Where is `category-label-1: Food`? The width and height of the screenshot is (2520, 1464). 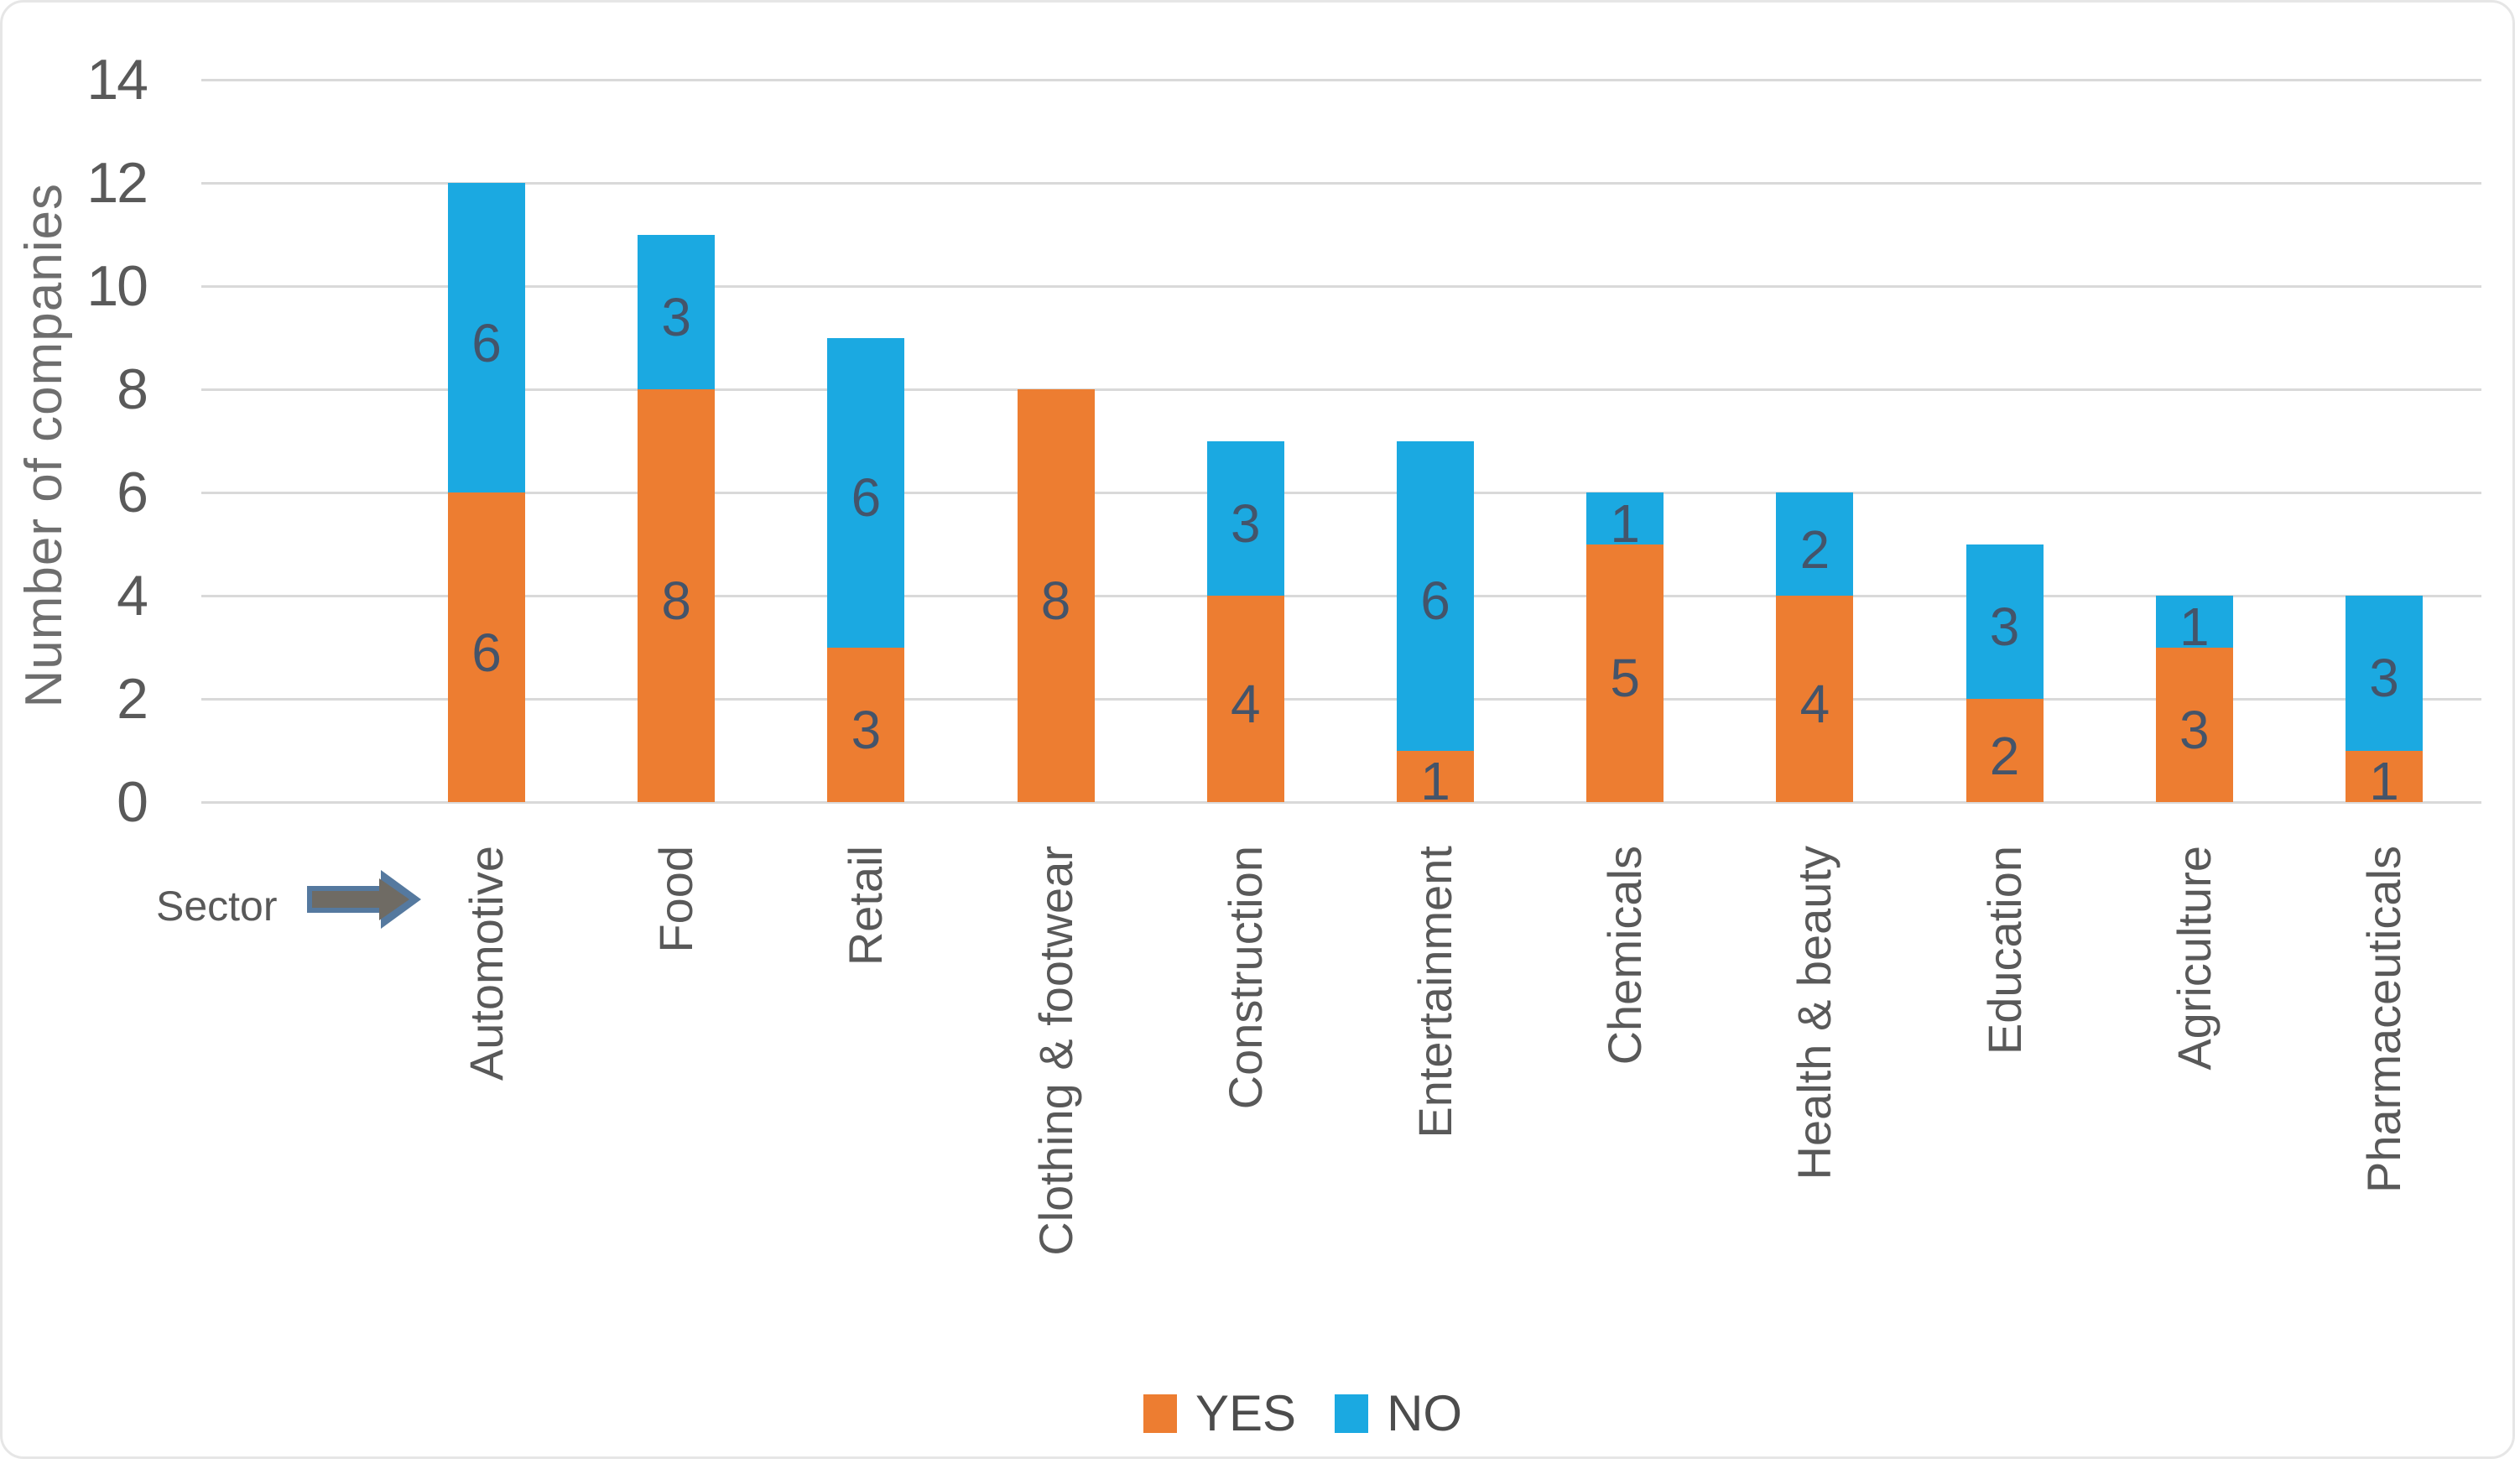
category-label-1: Food is located at coordinates (676, 899).